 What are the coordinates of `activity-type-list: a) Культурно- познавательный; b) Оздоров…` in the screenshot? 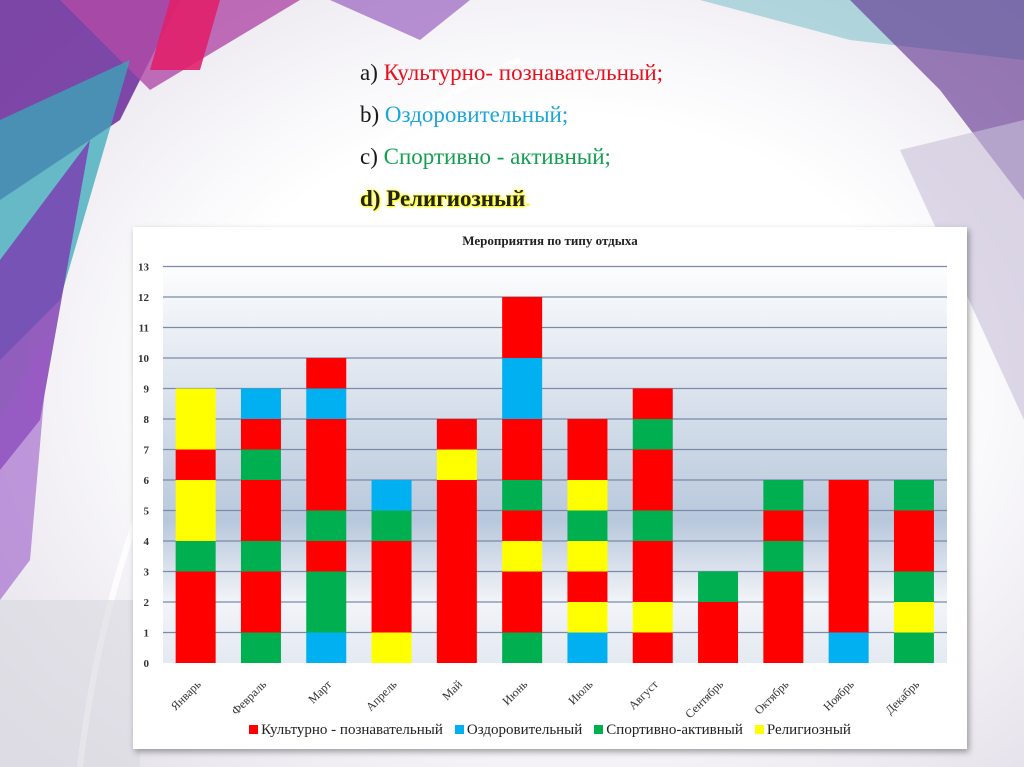 It's located at (511, 136).